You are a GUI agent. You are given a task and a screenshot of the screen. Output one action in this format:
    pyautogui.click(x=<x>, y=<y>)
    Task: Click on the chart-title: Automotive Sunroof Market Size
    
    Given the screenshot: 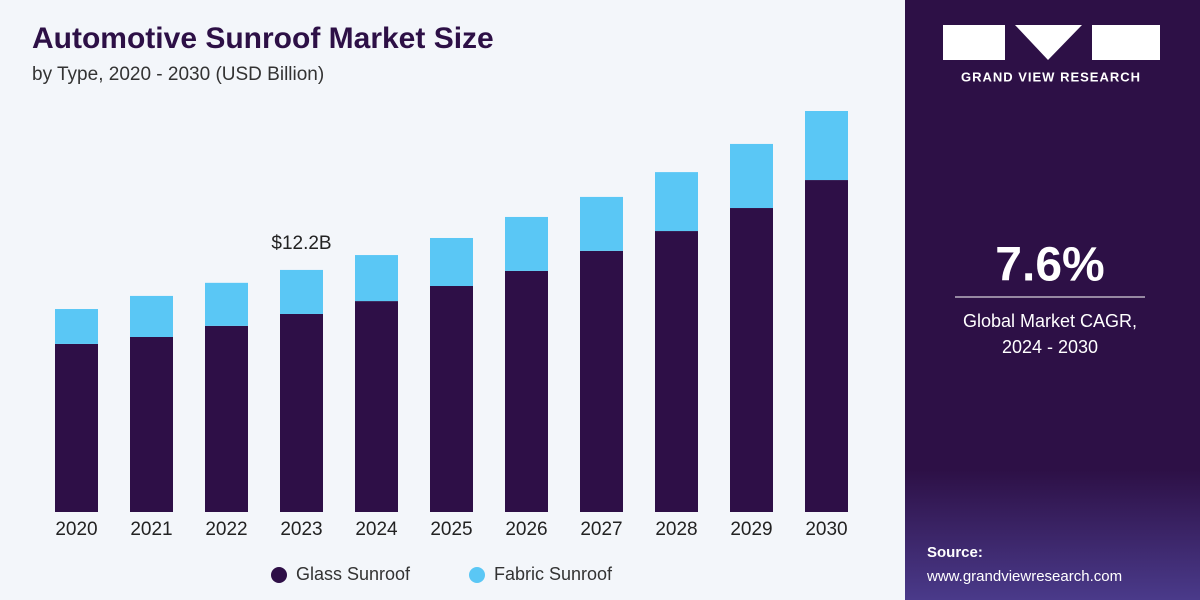 What is the action you would take?
    pyautogui.click(x=263, y=38)
    